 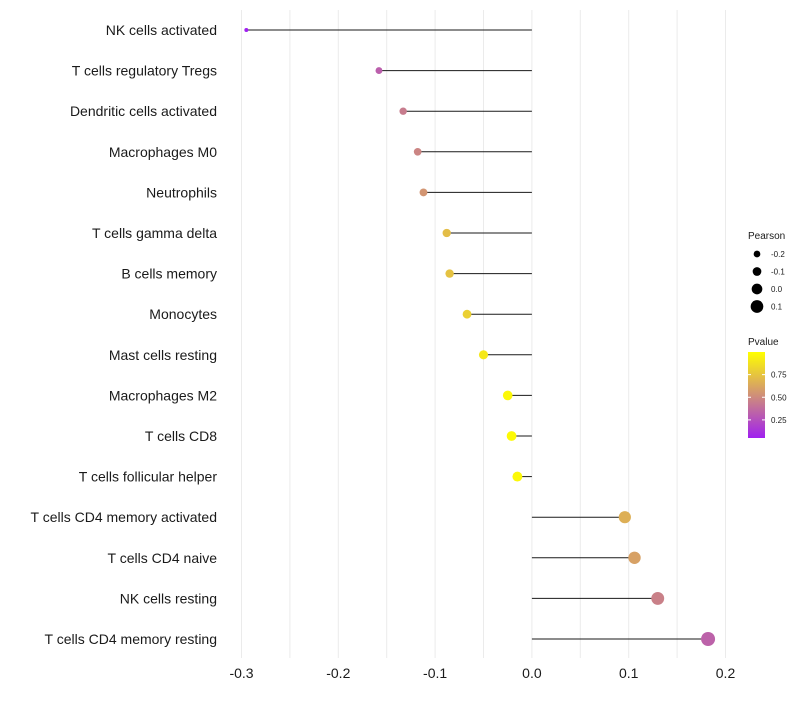 I want to click on category-label: T cells CD4 memory activated, so click(x=124, y=517).